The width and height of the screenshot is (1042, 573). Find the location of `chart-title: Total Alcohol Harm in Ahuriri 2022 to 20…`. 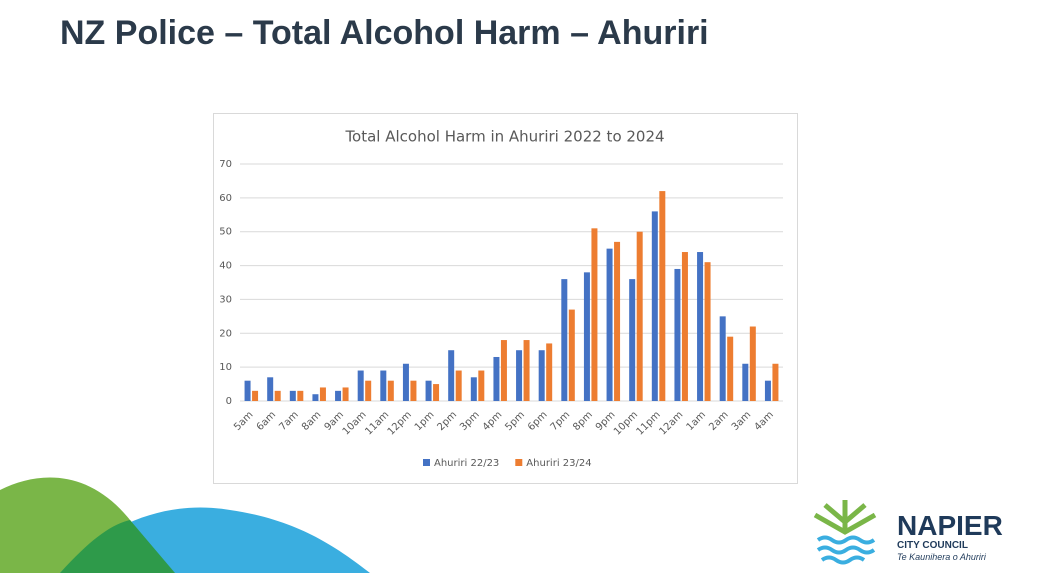

chart-title: Total Alcohol Harm in Ahuriri 2022 to 20… is located at coordinates (504, 137).